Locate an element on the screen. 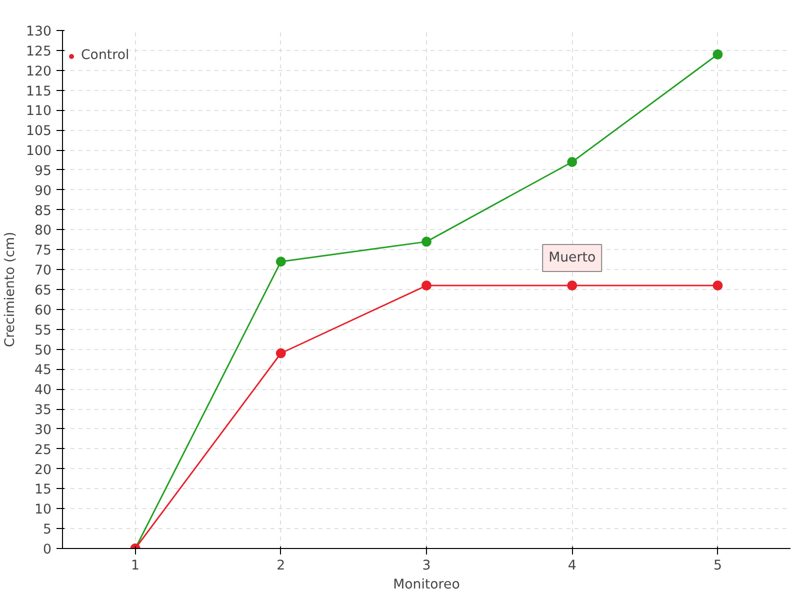 The height and width of the screenshot is (600, 800). y-tick-label: 5 is located at coordinates (47, 530).